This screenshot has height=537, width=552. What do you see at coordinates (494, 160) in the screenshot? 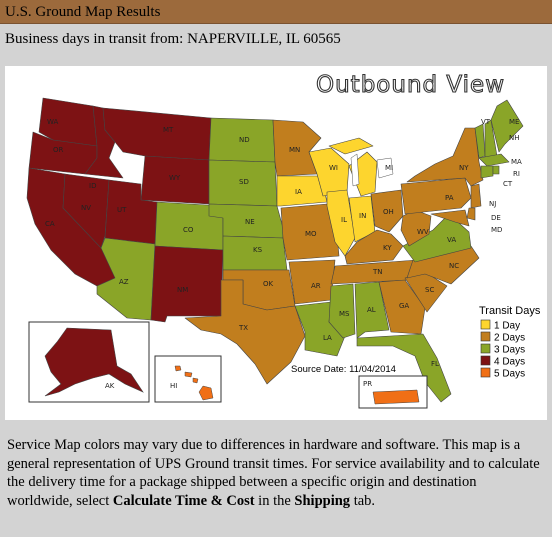
I see `state-MA` at bounding box center [494, 160].